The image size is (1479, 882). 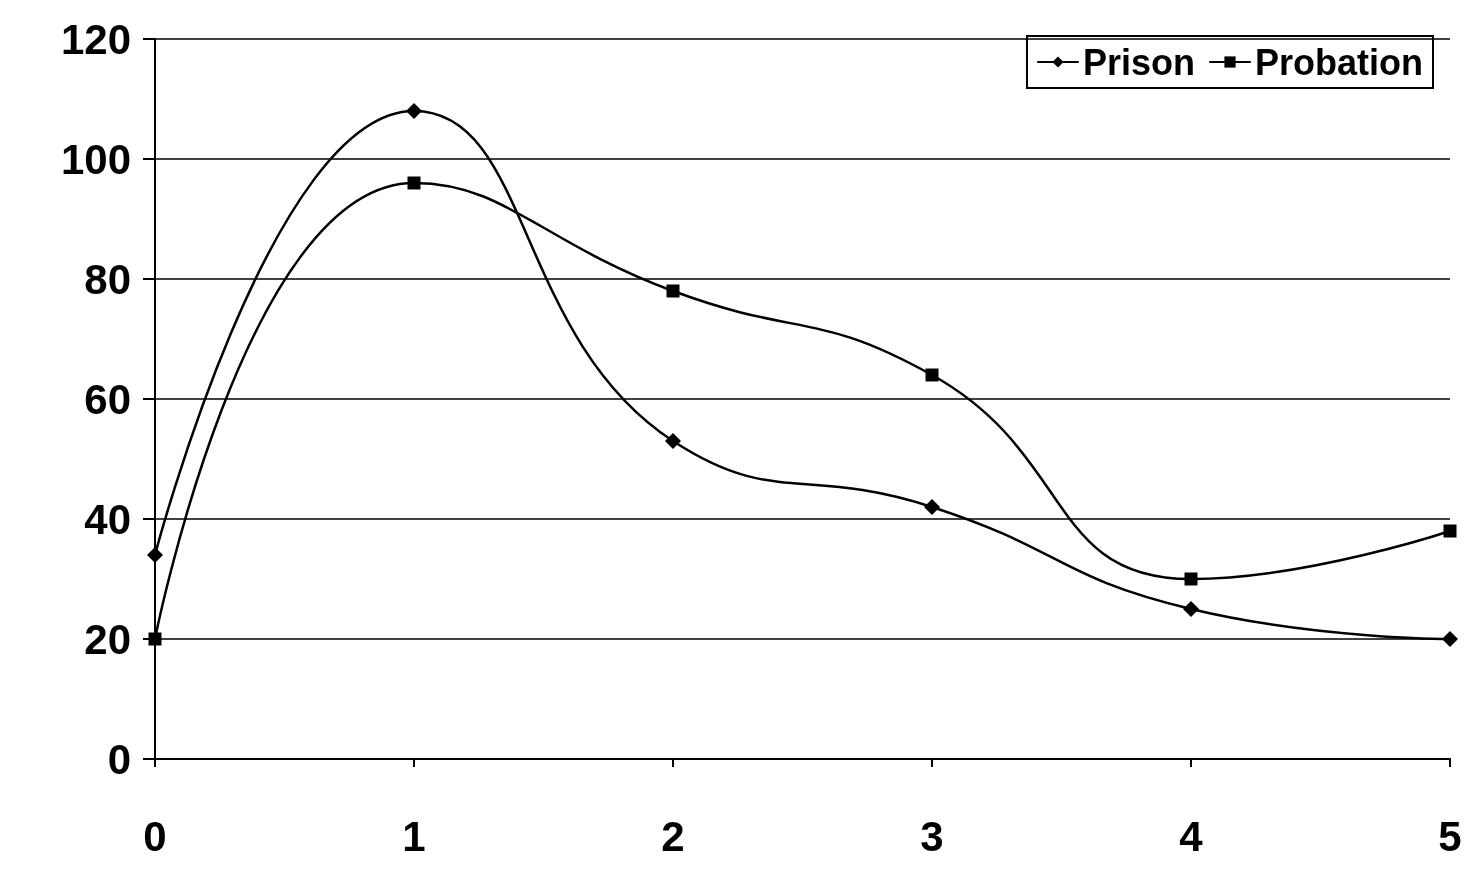 What do you see at coordinates (414, 836) in the screenshot?
I see `x-tick-label: 1` at bounding box center [414, 836].